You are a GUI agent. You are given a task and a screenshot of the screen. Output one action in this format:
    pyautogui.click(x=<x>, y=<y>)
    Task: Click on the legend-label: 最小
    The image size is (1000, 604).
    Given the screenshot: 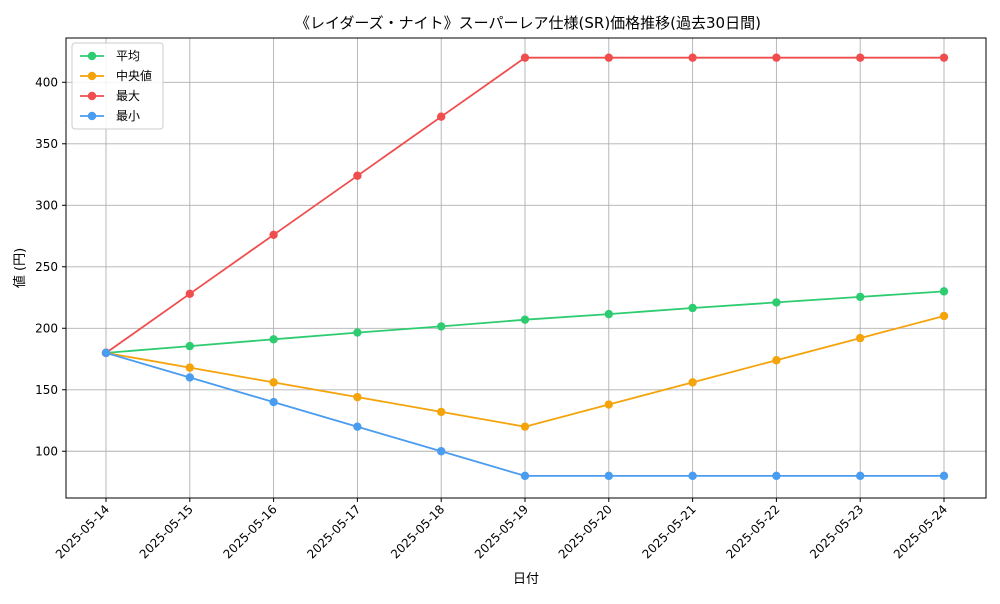 What is the action you would take?
    pyautogui.click(x=128, y=116)
    